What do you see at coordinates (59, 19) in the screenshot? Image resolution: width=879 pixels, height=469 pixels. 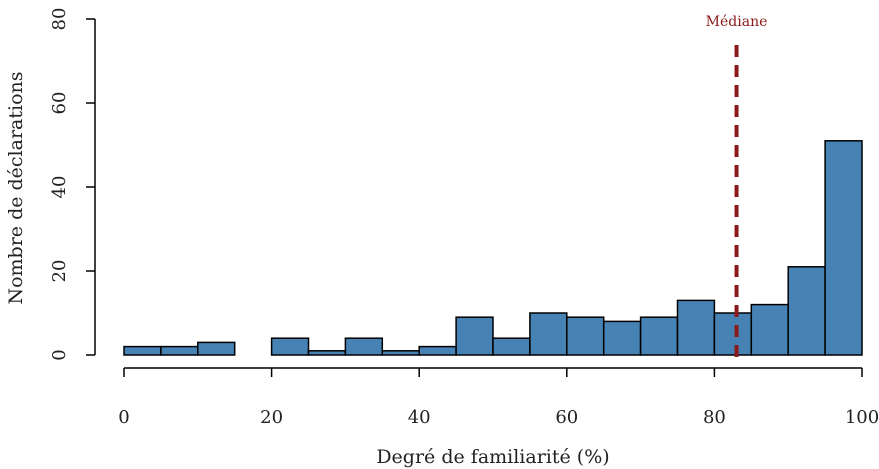 I see `y-tick-label: 80` at bounding box center [59, 19].